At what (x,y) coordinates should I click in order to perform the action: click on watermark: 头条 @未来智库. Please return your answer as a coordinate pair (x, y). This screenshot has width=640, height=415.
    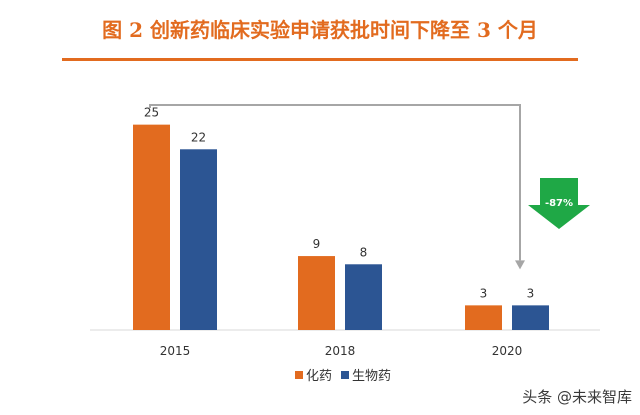
    Looking at the image, I should click on (577, 397).